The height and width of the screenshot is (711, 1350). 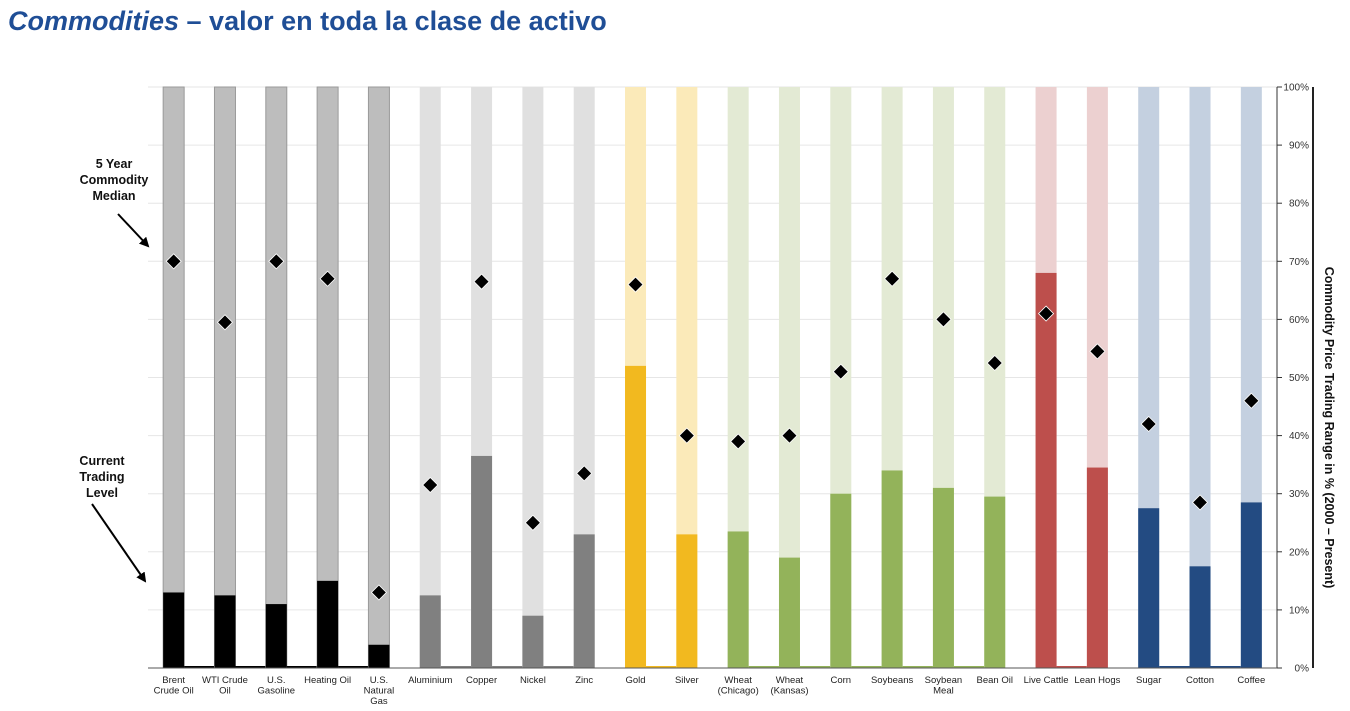 I want to click on category-label: Zinc, so click(x=584, y=680).